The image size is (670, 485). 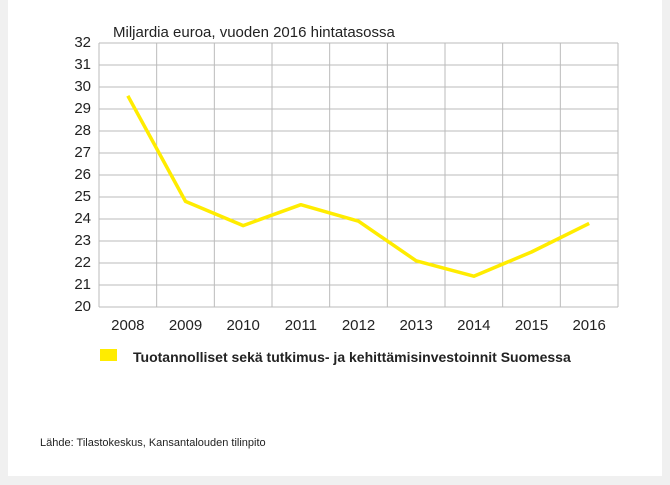 What do you see at coordinates (358, 325) in the screenshot?
I see `x-tick-label: 2012` at bounding box center [358, 325].